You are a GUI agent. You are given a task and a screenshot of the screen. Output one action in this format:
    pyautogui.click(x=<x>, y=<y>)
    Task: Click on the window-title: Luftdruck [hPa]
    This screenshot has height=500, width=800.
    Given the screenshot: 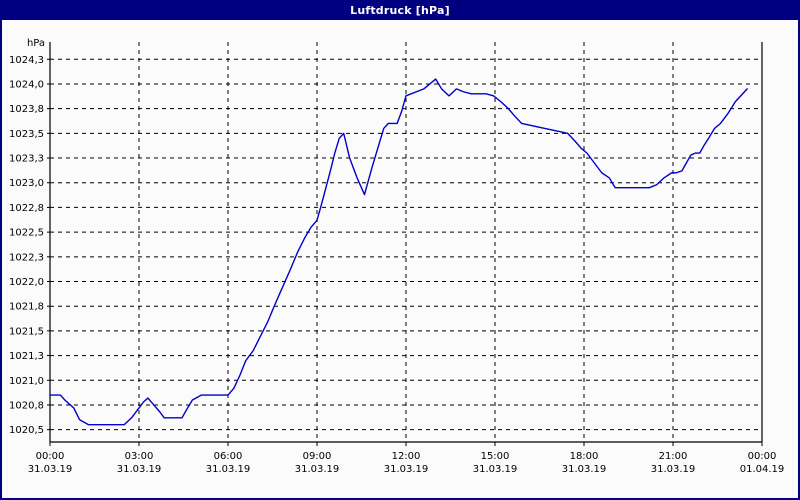 What is the action you would take?
    pyautogui.click(x=400, y=10)
    